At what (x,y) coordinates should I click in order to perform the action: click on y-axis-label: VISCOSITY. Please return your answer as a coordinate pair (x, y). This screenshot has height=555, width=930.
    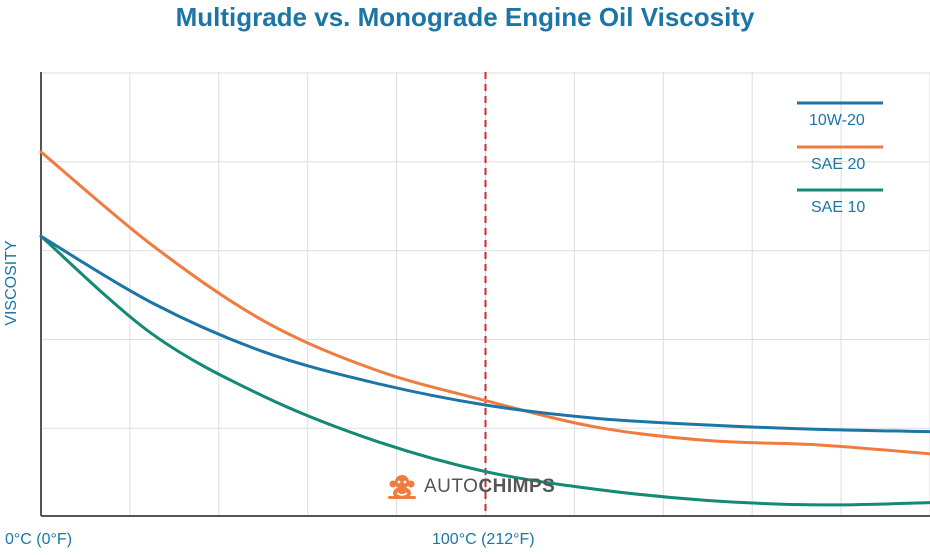
    Looking at the image, I should click on (11, 283).